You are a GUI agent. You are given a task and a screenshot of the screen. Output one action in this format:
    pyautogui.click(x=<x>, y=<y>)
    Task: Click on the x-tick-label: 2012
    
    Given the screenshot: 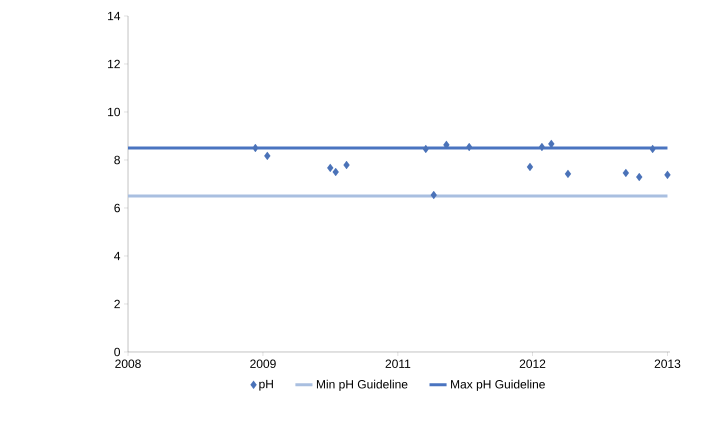 What is the action you would take?
    pyautogui.click(x=533, y=364)
    